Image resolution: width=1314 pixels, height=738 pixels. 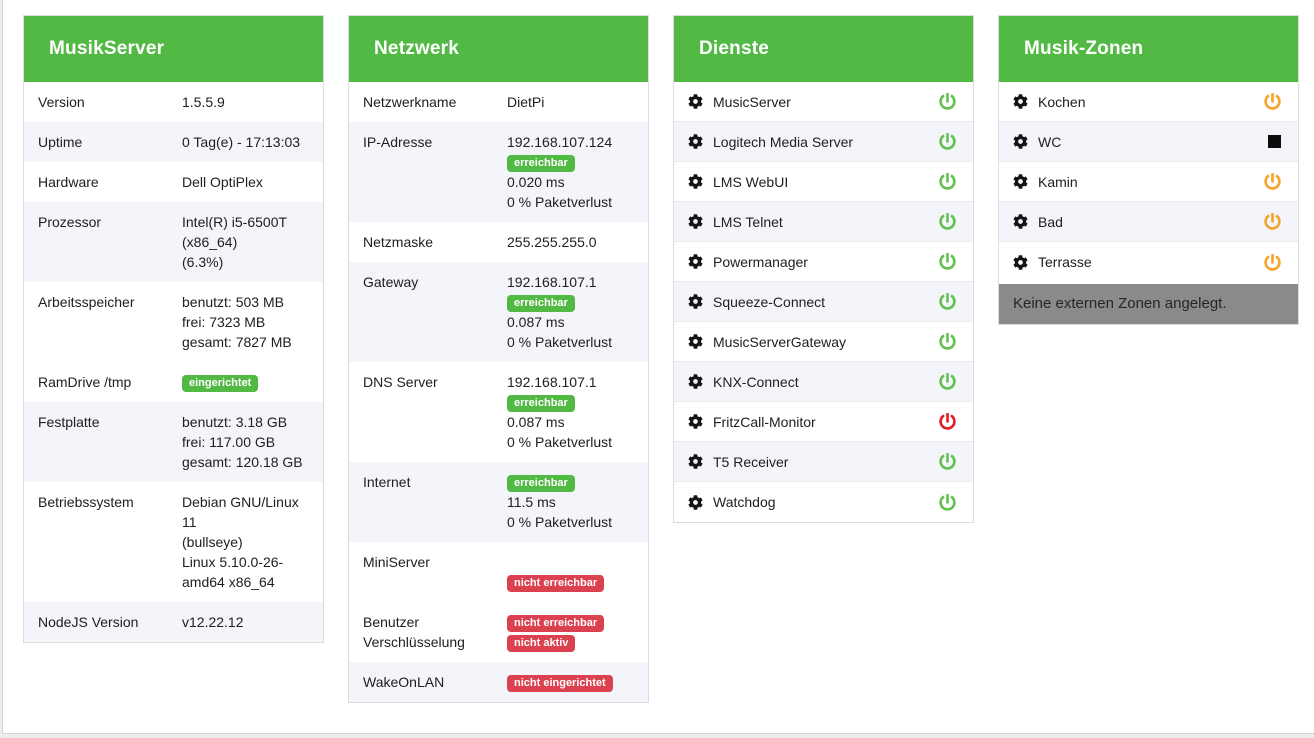 I want to click on row-label: WakeOnLAN, so click(x=435, y=682).